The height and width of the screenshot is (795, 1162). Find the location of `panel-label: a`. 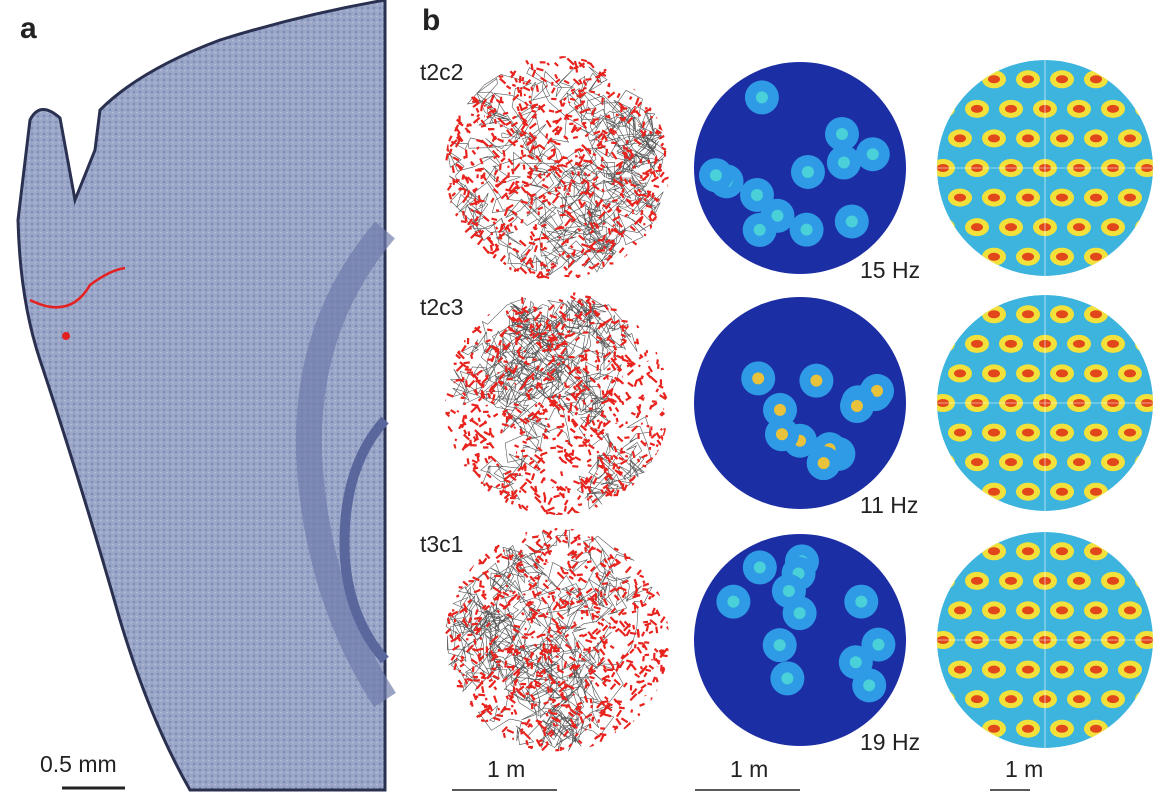

panel-label: a is located at coordinates (28, 28).